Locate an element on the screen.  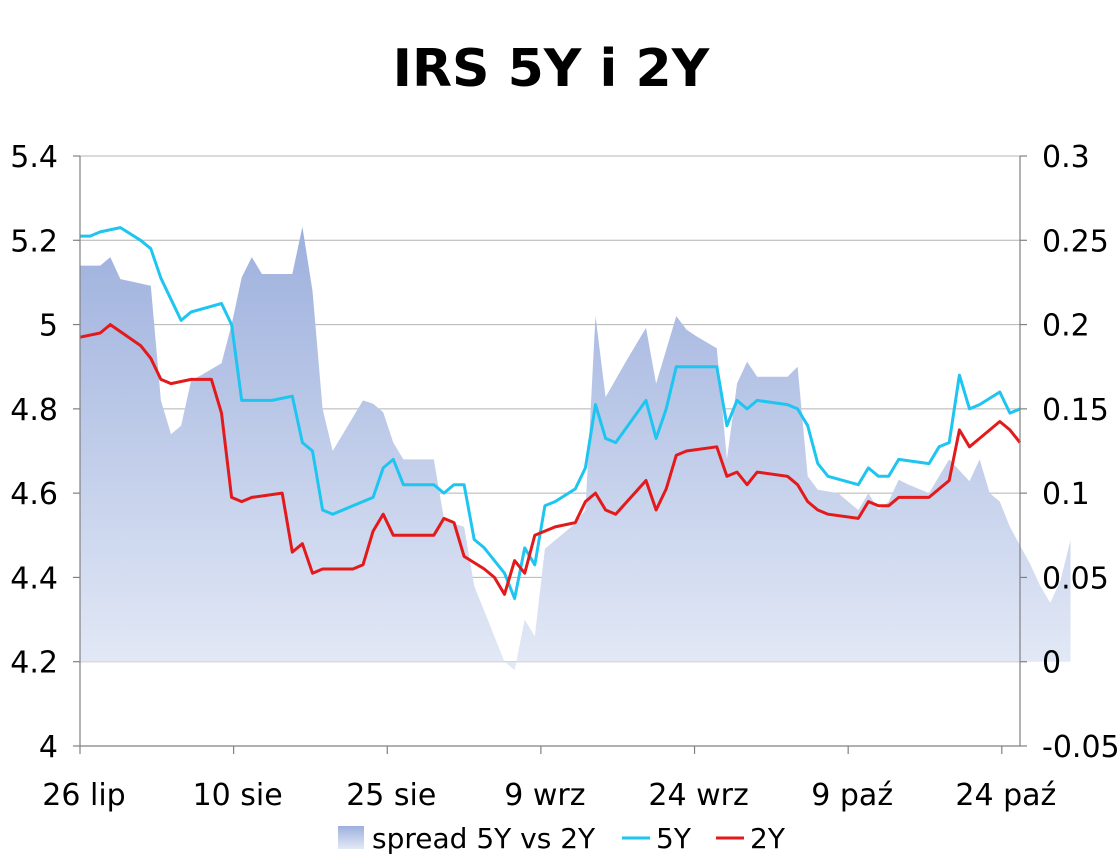
right-axis-tick-labels: 0.3 0.25 0.2 0.15 0.1 0.05 0 -0.05 is located at coordinates (1080, 452).